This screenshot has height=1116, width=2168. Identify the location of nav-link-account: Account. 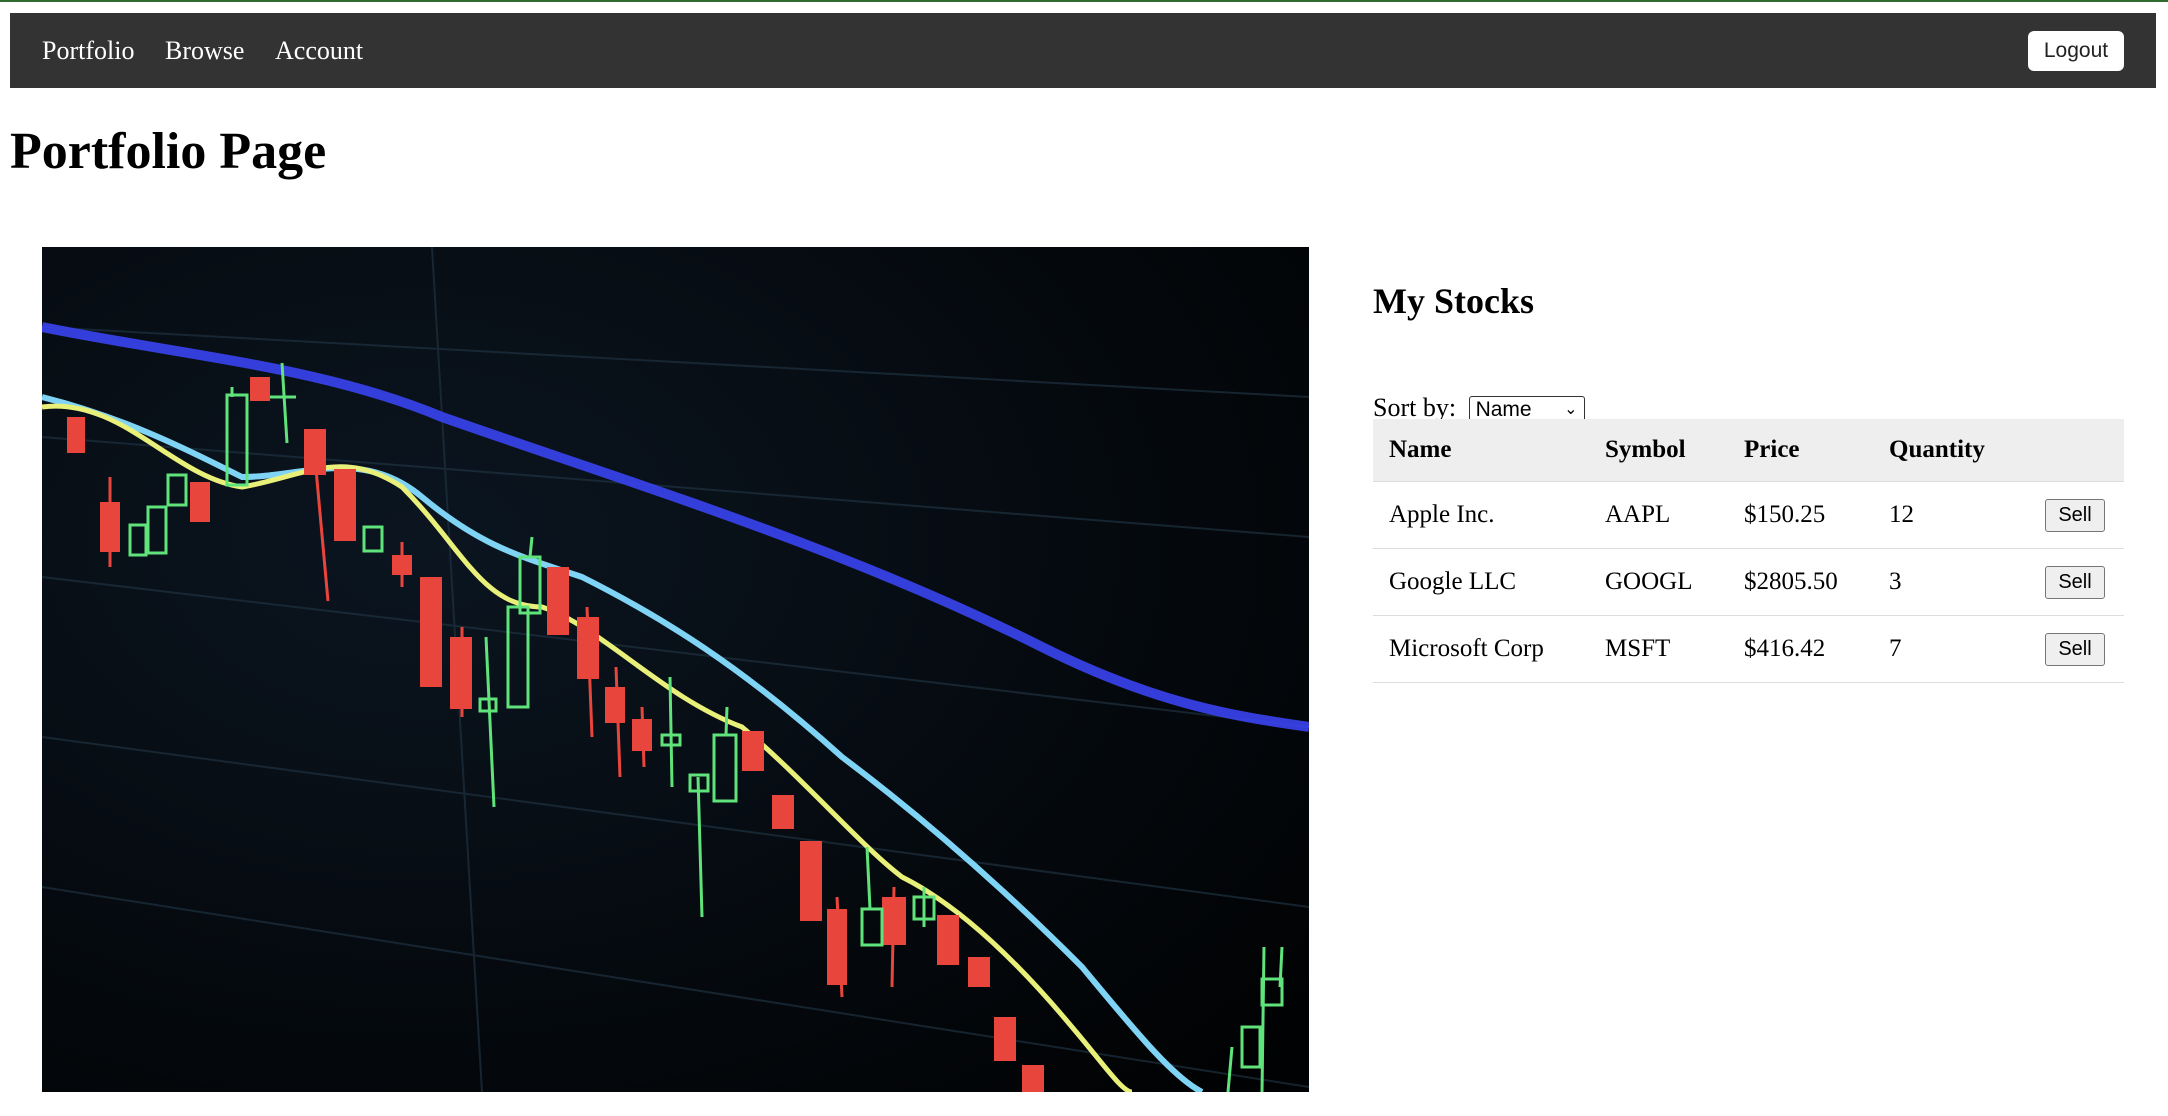
(319, 50).